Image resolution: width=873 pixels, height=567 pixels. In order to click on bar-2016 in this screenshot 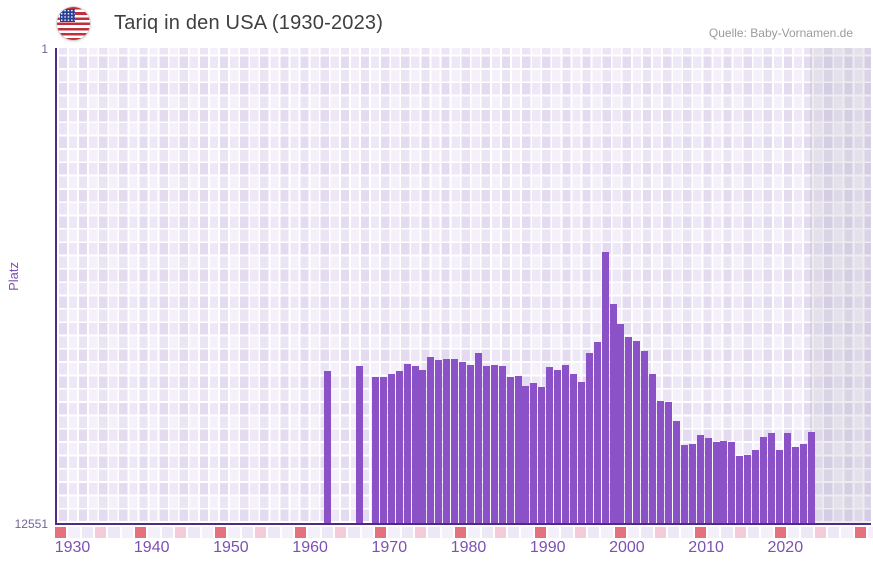, I will do `click(756, 486)`.